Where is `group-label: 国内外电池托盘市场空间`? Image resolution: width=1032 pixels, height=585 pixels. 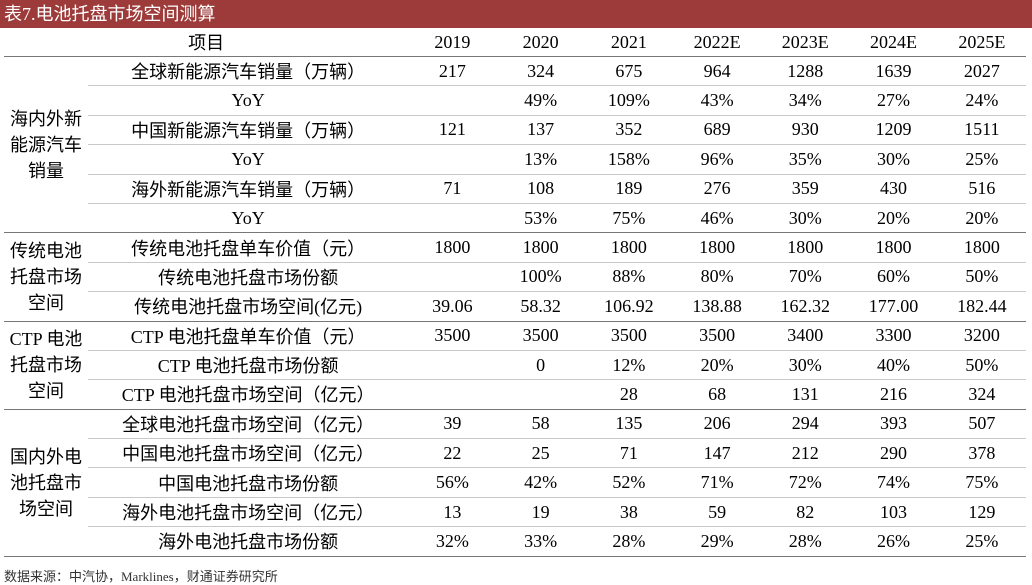
group-label: 国内外电池托盘市场空间 is located at coordinates (46, 483).